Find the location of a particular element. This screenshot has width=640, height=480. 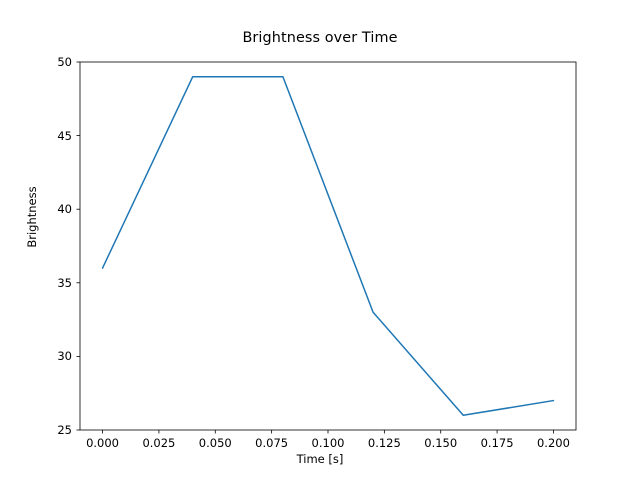

x-tick-label: 0.100 is located at coordinates (328, 443).